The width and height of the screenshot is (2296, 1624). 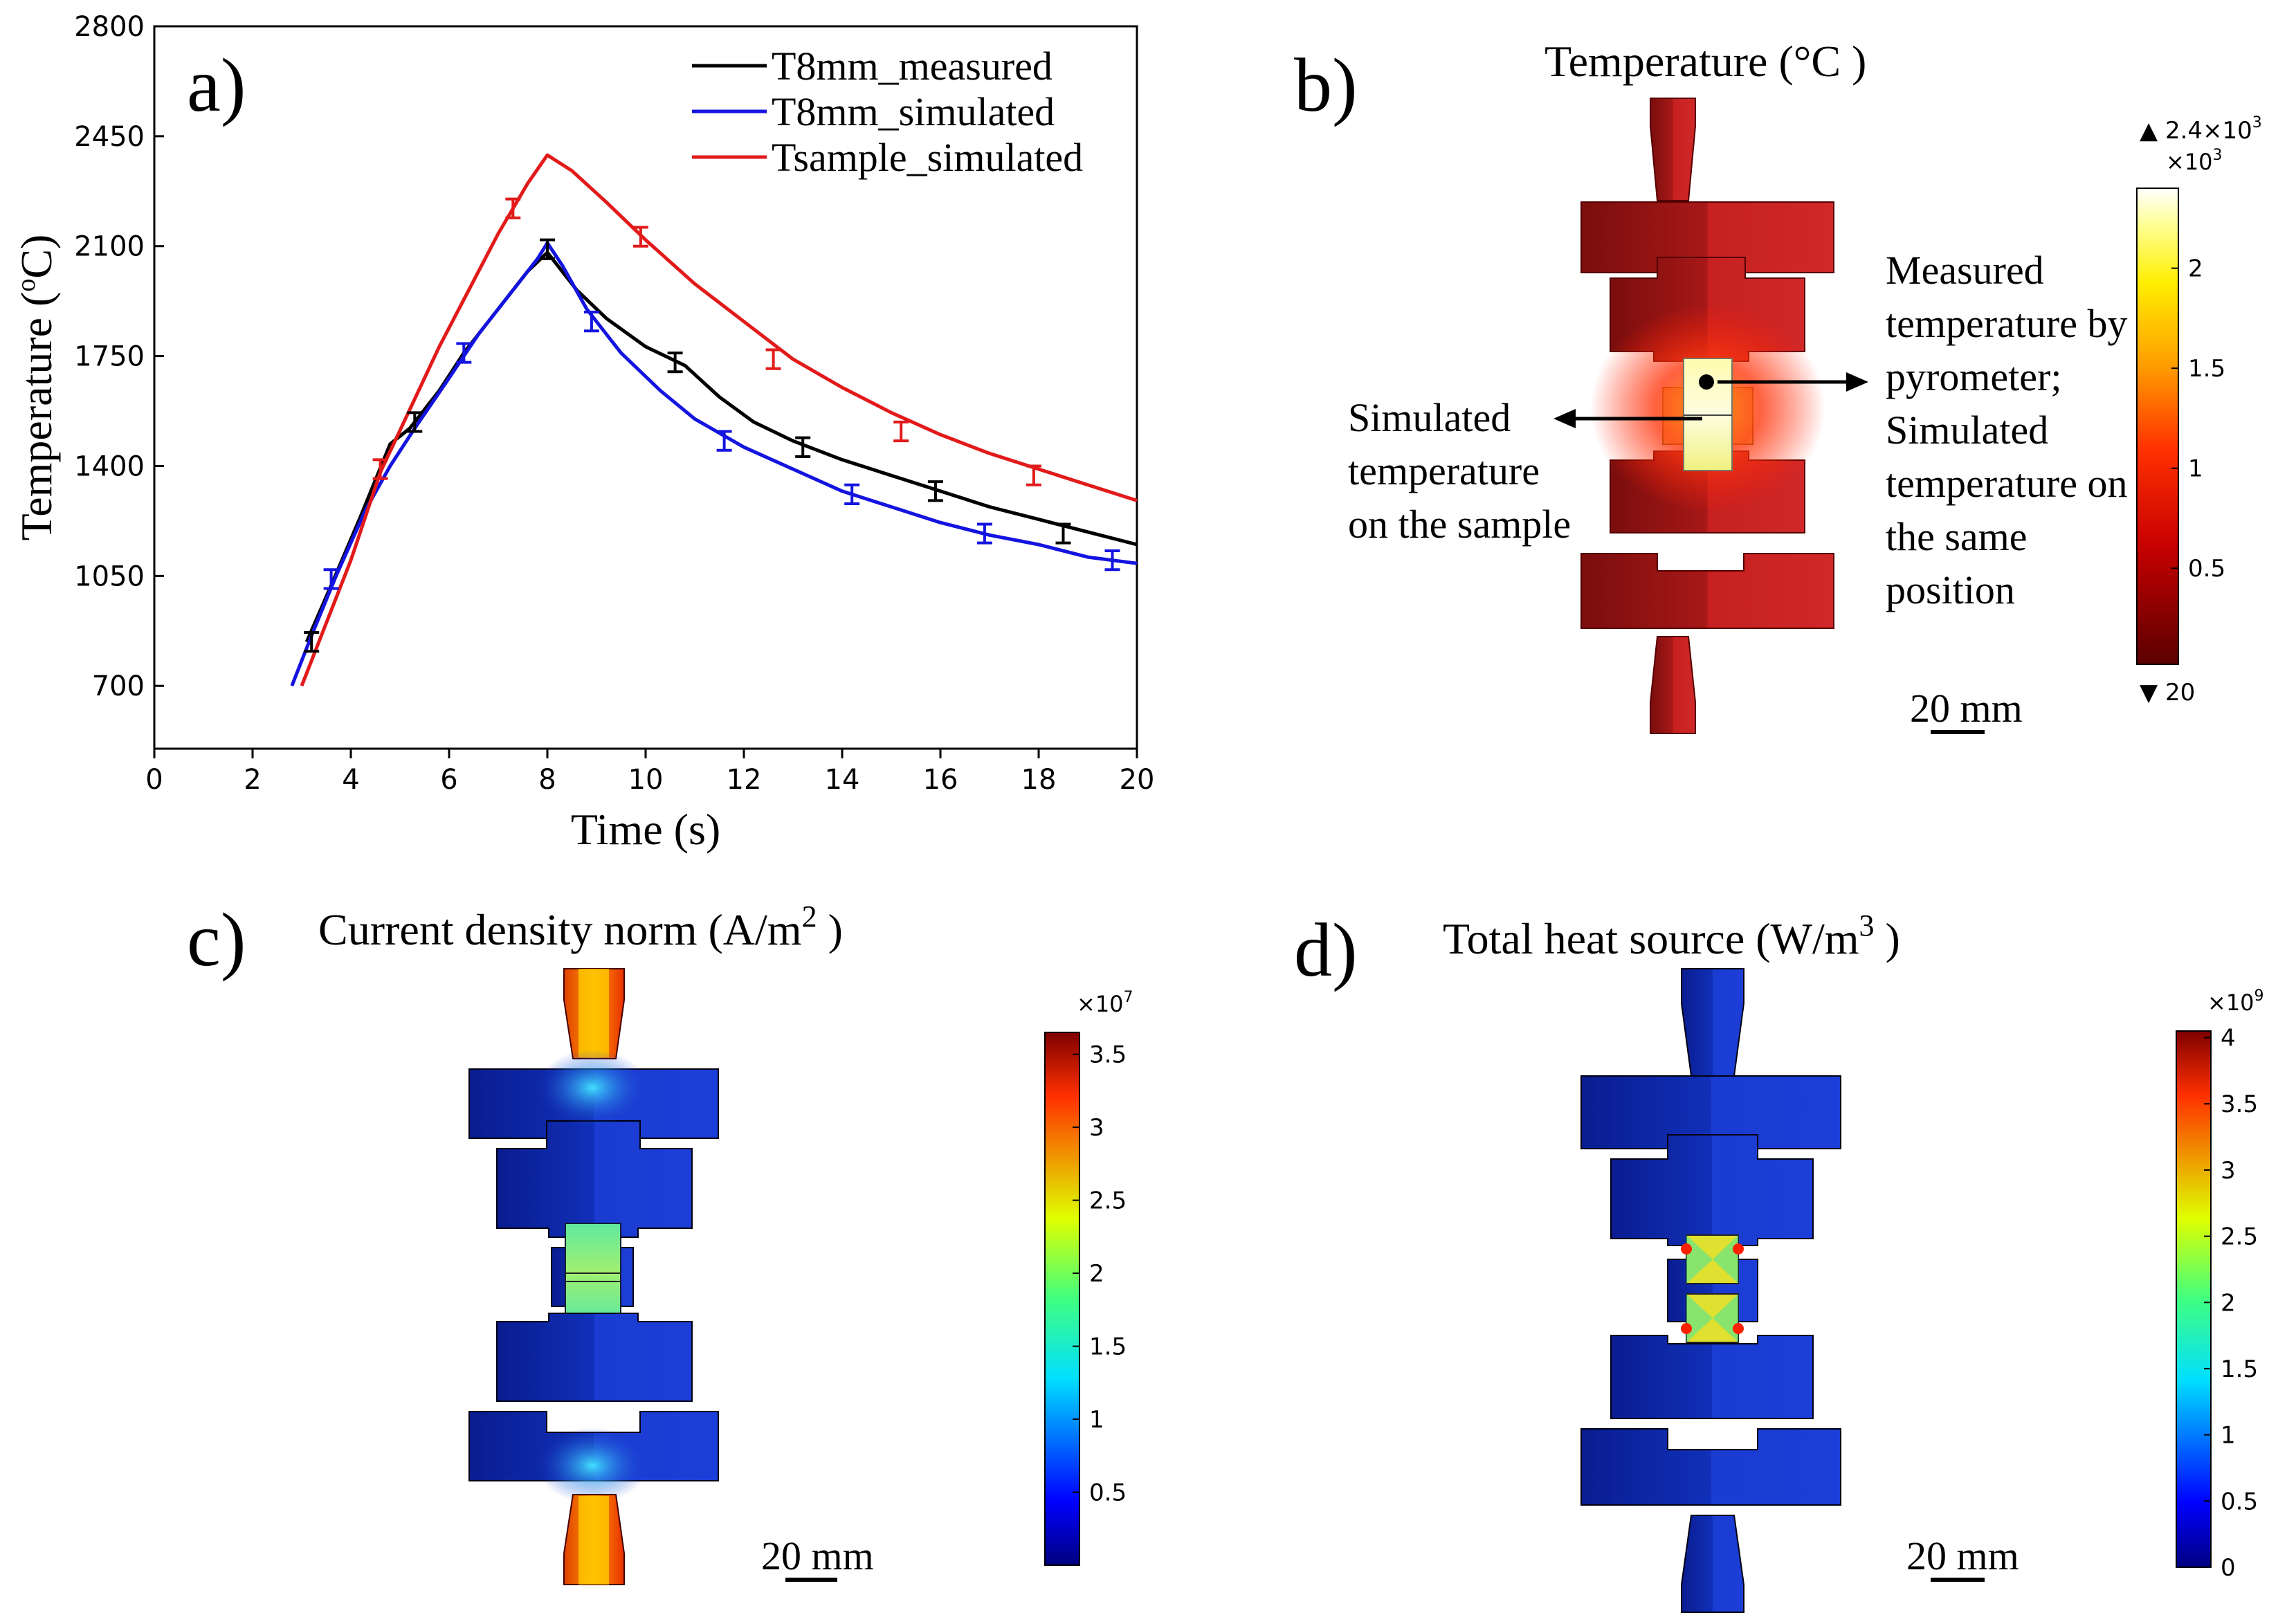 What do you see at coordinates (2228, 1568) in the screenshot?
I see `colorbar-tick-label: 0` at bounding box center [2228, 1568].